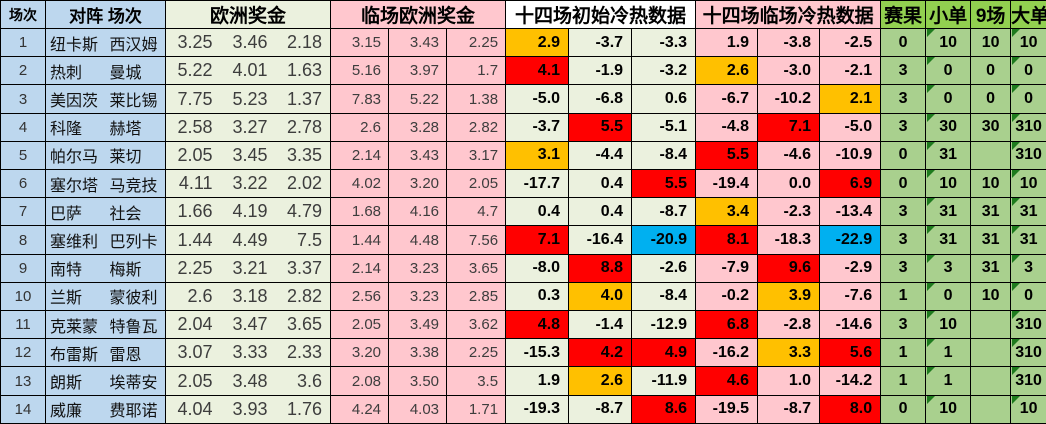 This screenshot has width=1046, height=424. I want to click on cell-live-euro-odds: 4.24, so click(360, 409).